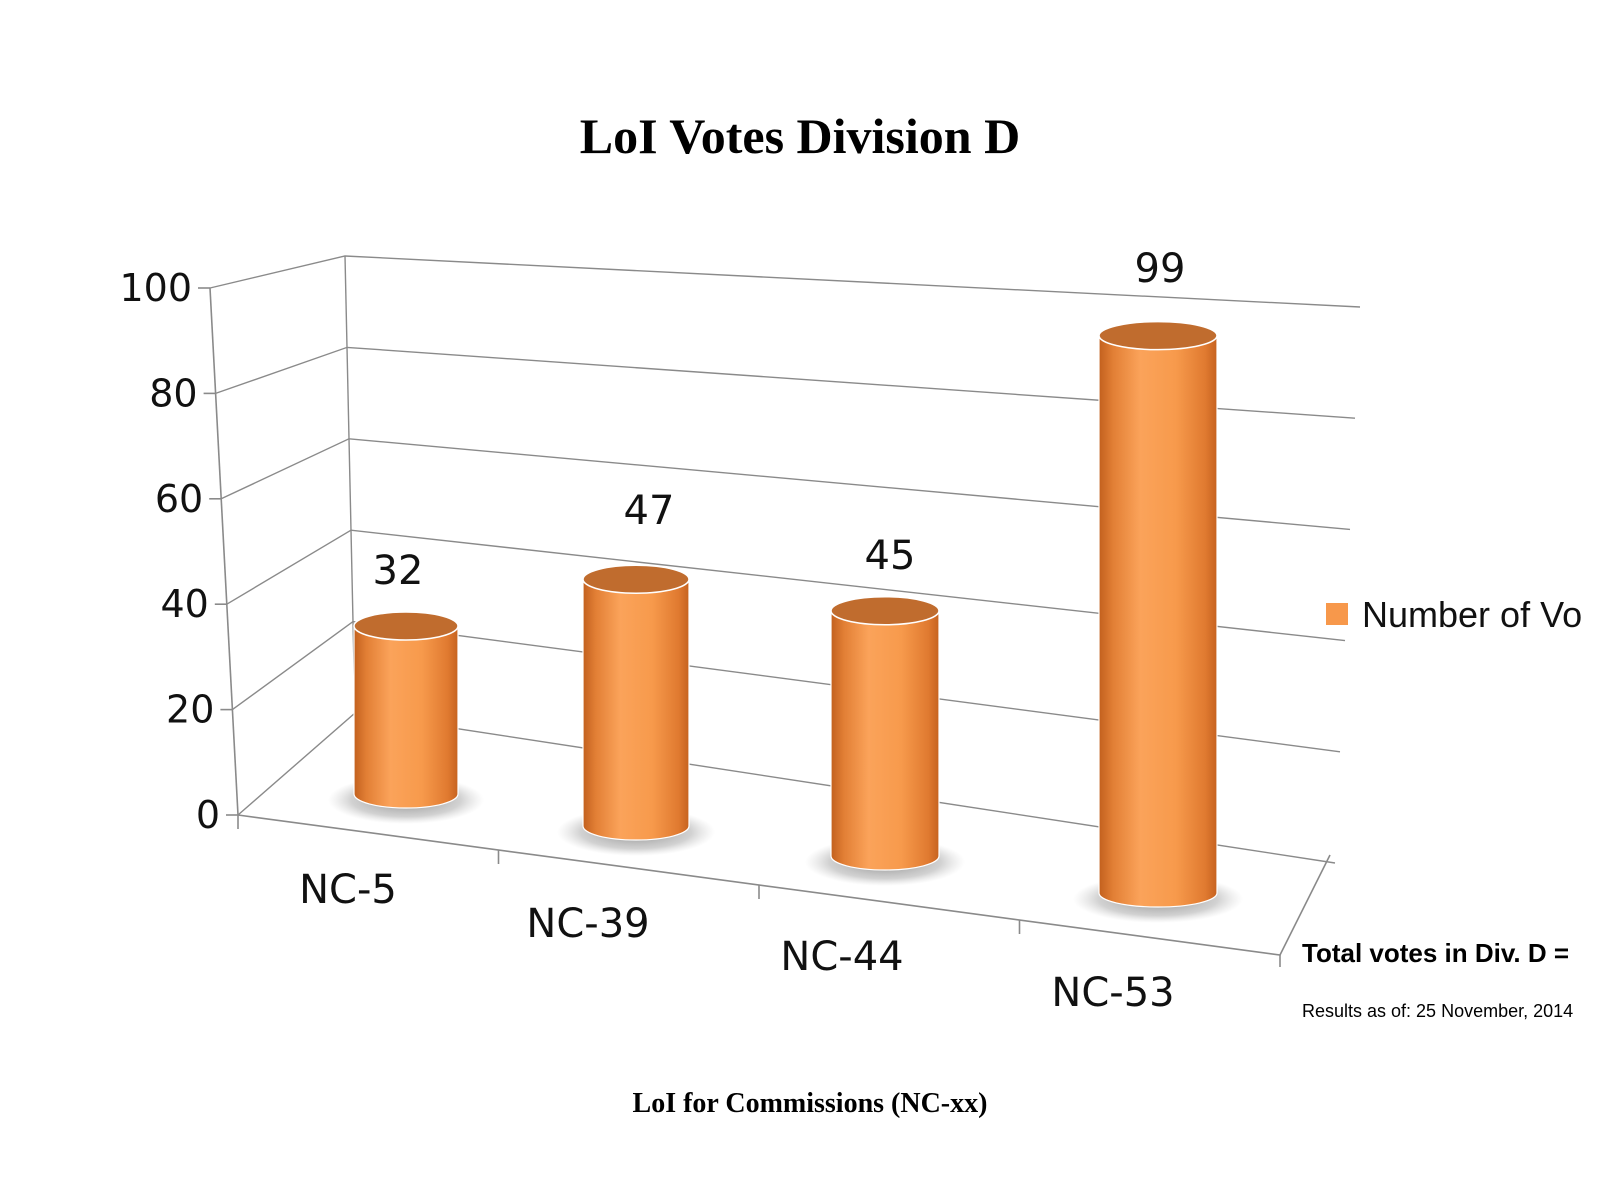 Image resolution: width=1600 pixels, height=1200 pixels. What do you see at coordinates (1112, 993) in the screenshot?
I see `x-tick-label: NC-53` at bounding box center [1112, 993].